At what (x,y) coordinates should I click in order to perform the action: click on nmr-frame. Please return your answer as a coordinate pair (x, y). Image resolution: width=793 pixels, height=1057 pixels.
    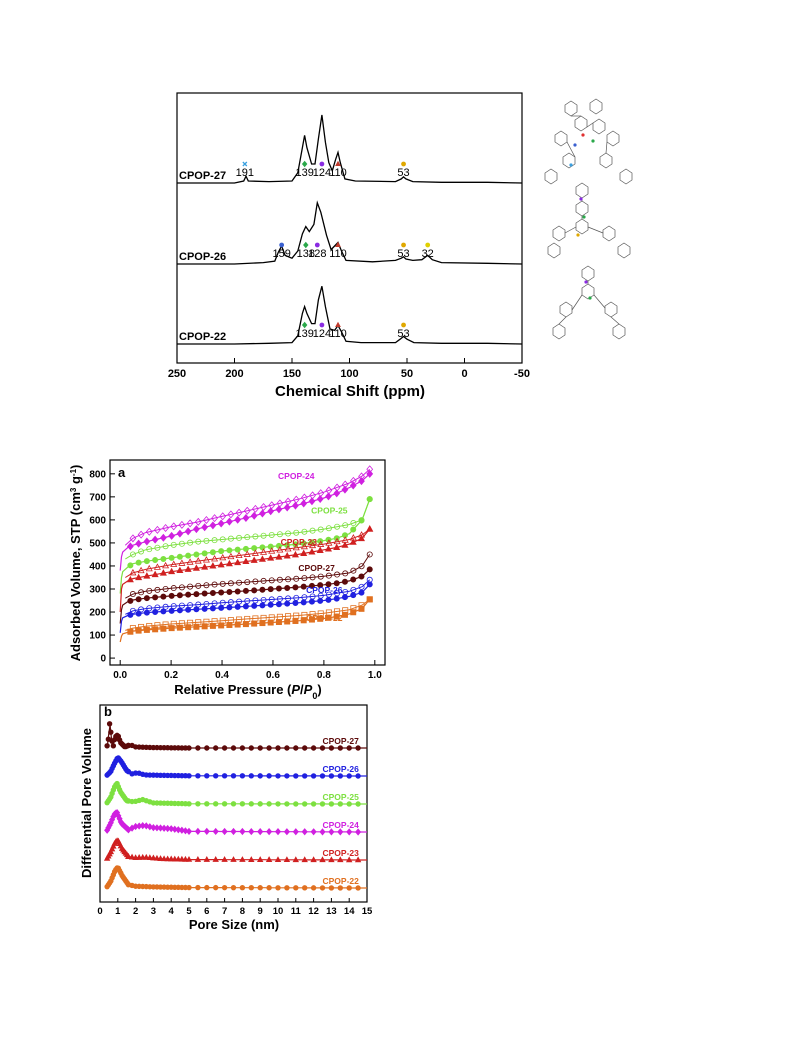
    Looking at the image, I should click on (349, 228).